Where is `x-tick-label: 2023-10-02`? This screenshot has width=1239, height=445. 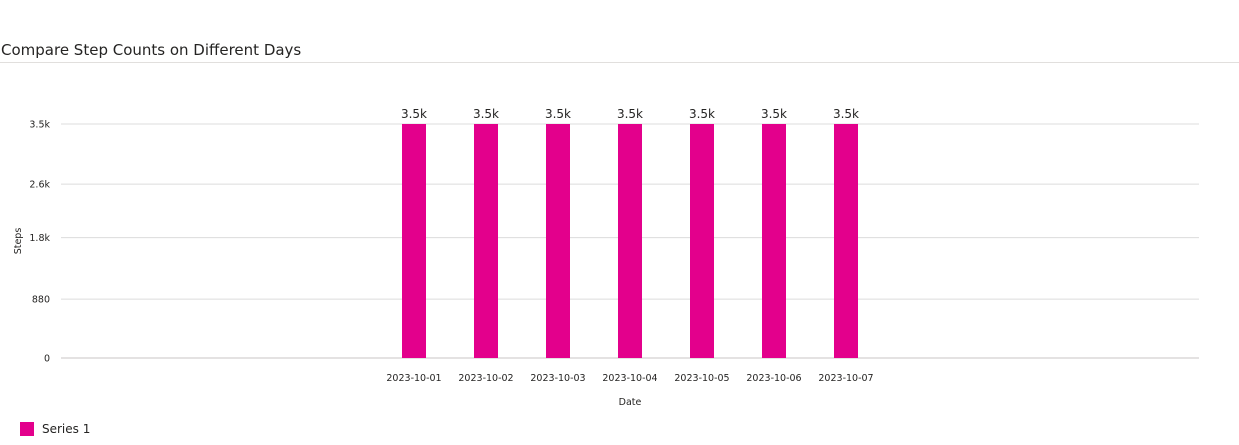 x-tick-label: 2023-10-02 is located at coordinates (485, 378).